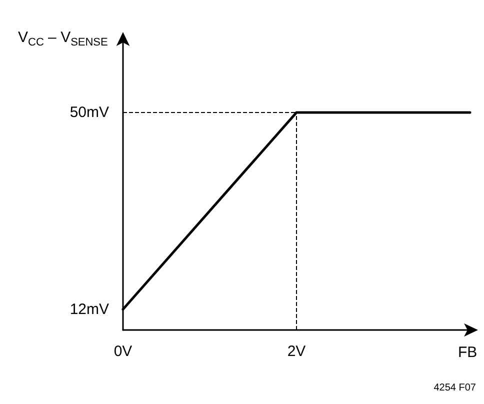  What do you see at coordinates (296, 351) in the screenshot?
I see `x-tick-label: 2V` at bounding box center [296, 351].